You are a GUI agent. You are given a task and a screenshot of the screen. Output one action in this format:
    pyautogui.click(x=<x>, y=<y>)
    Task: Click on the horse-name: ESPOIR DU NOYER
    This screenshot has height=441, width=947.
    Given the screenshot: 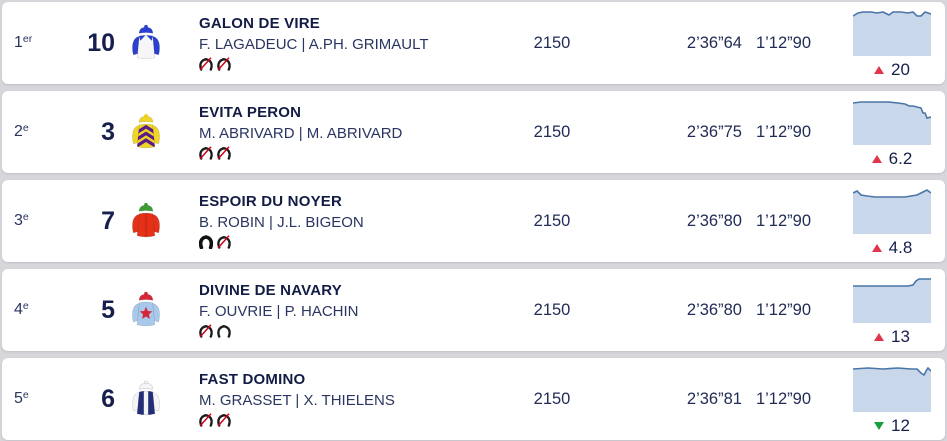 What is the action you would take?
    pyautogui.click(x=271, y=201)
    